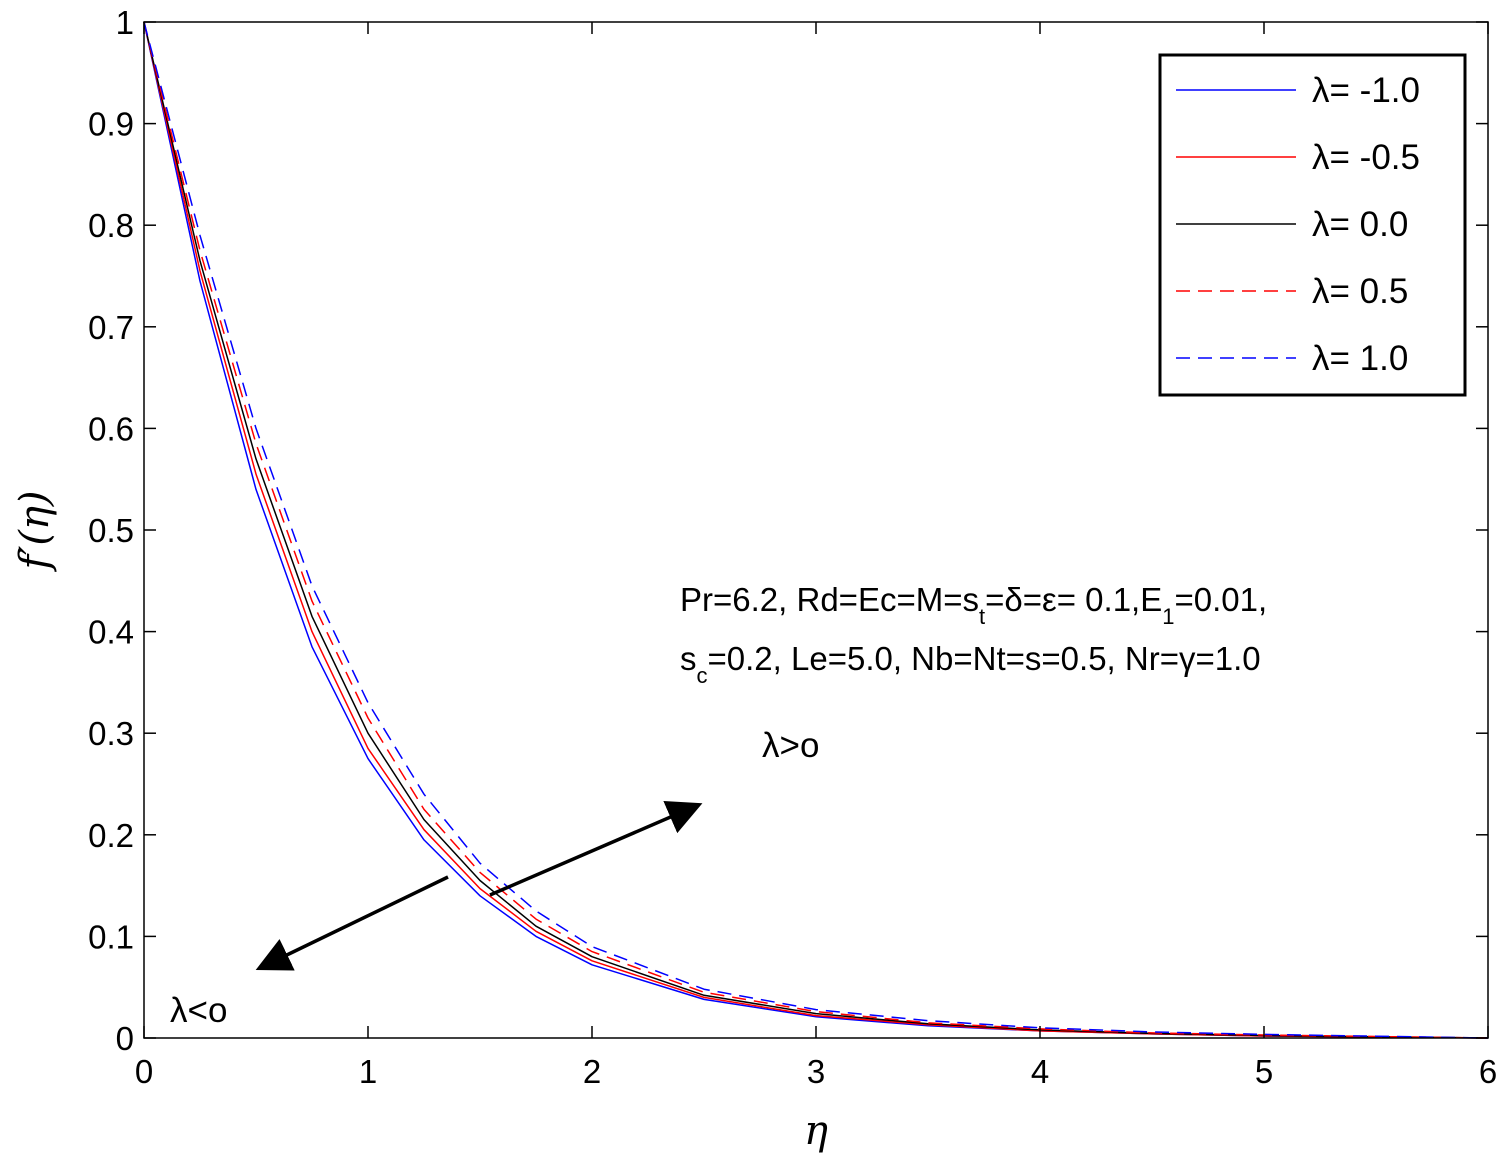 The image size is (1503, 1156). What do you see at coordinates (1168, 616) in the screenshot?
I see `params-line-1-sub-1: 1` at bounding box center [1168, 616].